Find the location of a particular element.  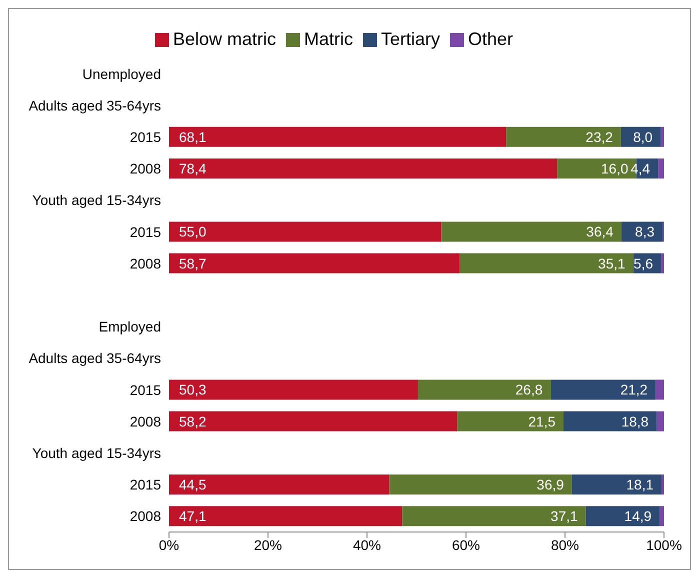

data-label: 8,3 is located at coordinates (645, 232).